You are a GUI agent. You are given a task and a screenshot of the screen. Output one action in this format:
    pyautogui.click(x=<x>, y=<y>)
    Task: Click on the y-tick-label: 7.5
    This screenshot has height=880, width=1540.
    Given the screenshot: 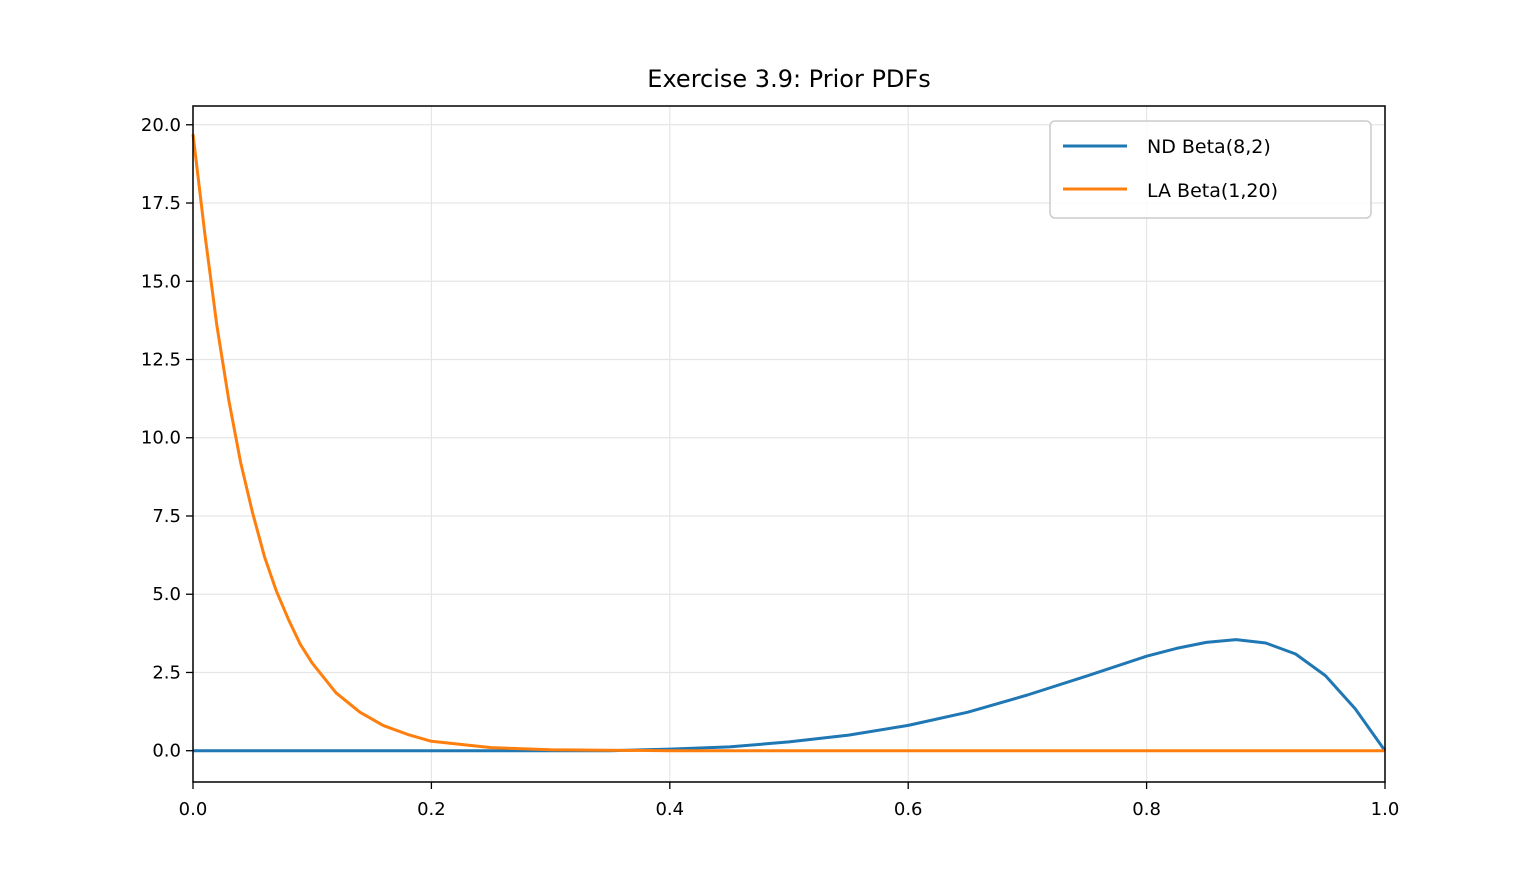 What is the action you would take?
    pyautogui.click(x=166, y=516)
    